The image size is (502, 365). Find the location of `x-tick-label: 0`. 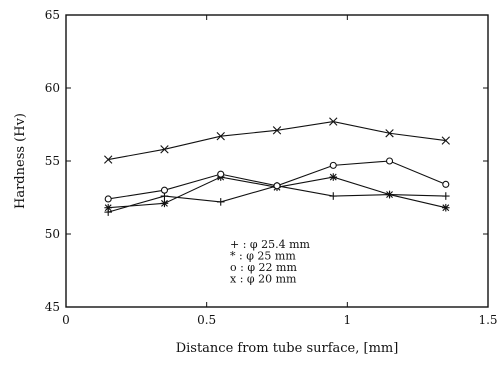

x-tick-label: 0 is located at coordinates (66, 320).